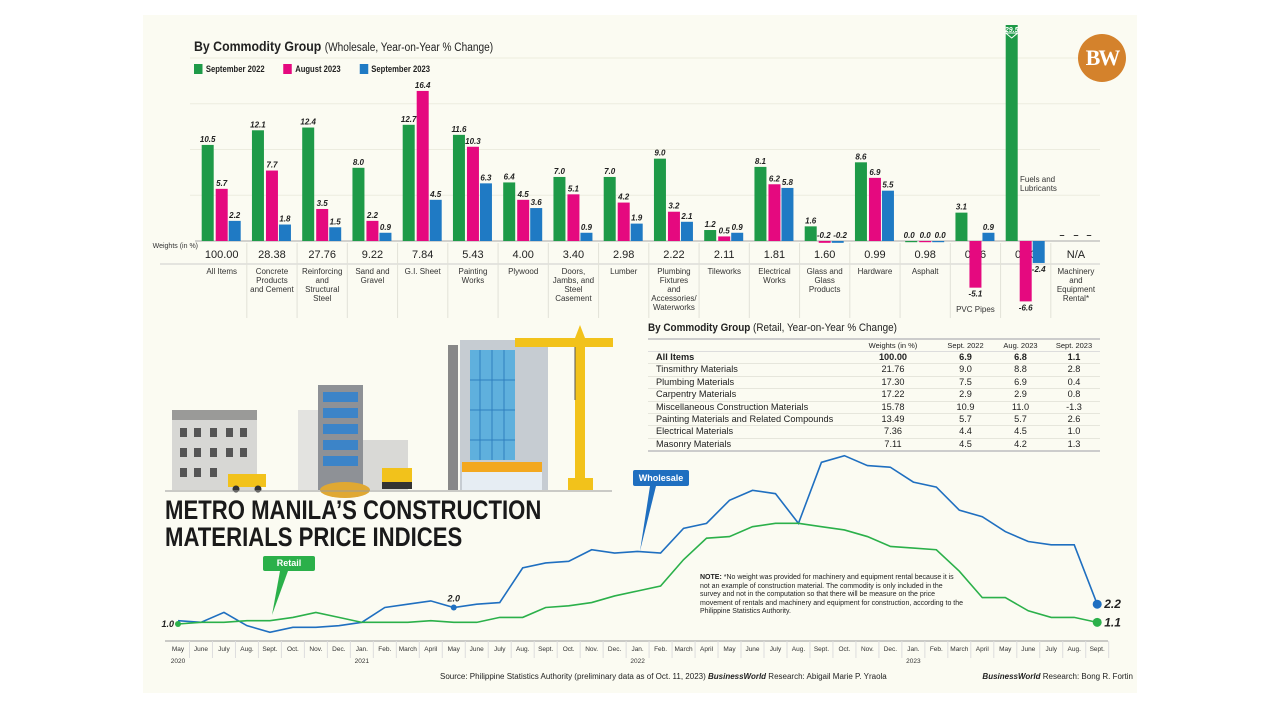  What do you see at coordinates (573, 280) in the screenshot?
I see `category-label-line: Jambs, and` at bounding box center [573, 280].